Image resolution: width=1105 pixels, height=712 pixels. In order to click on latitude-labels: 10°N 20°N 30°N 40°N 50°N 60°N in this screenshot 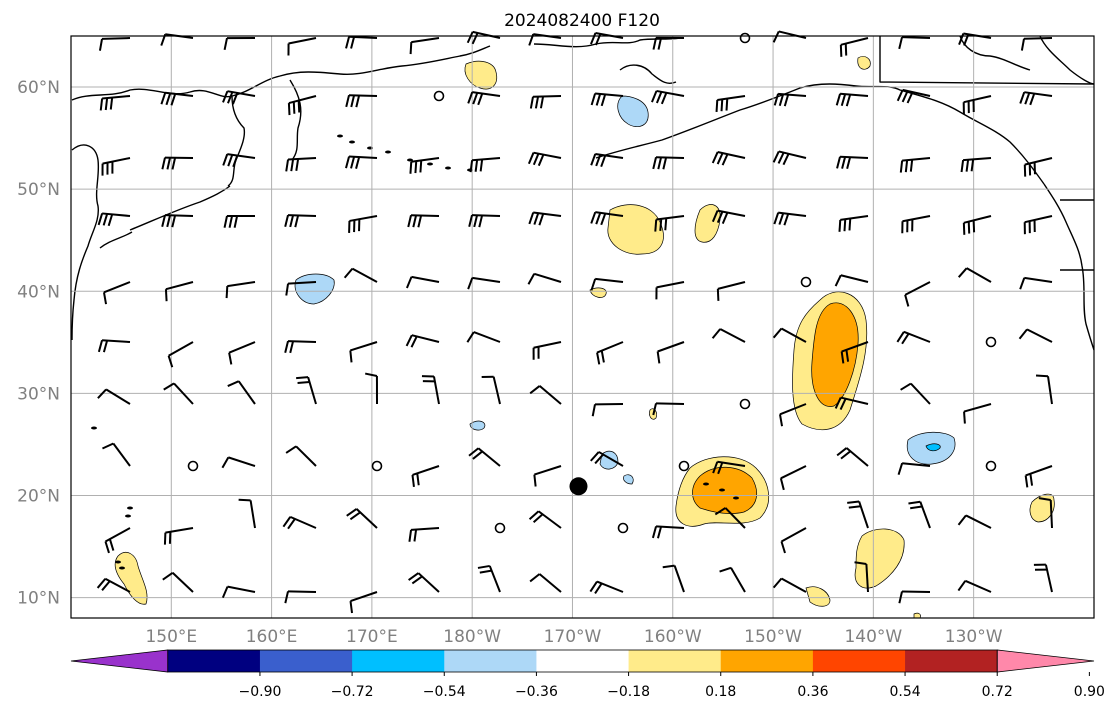, I will do `click(38, 343)`.